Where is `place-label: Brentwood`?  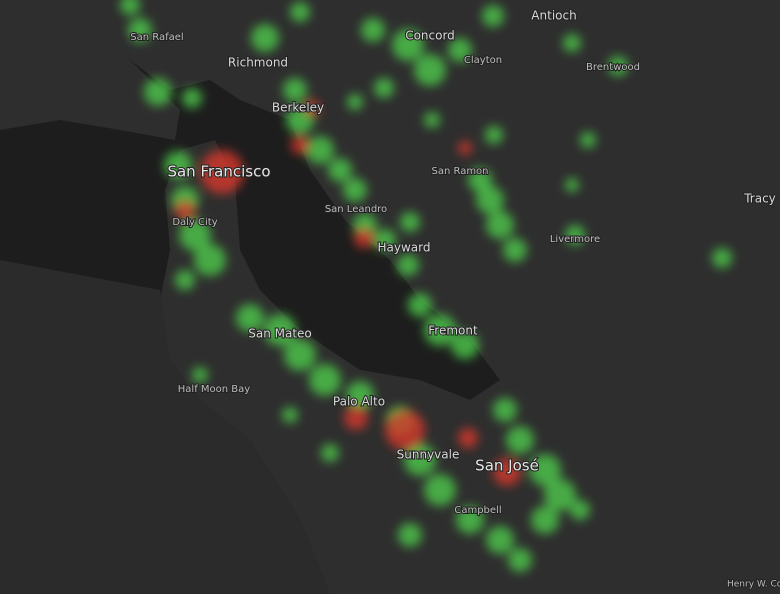 place-label: Brentwood is located at coordinates (613, 67).